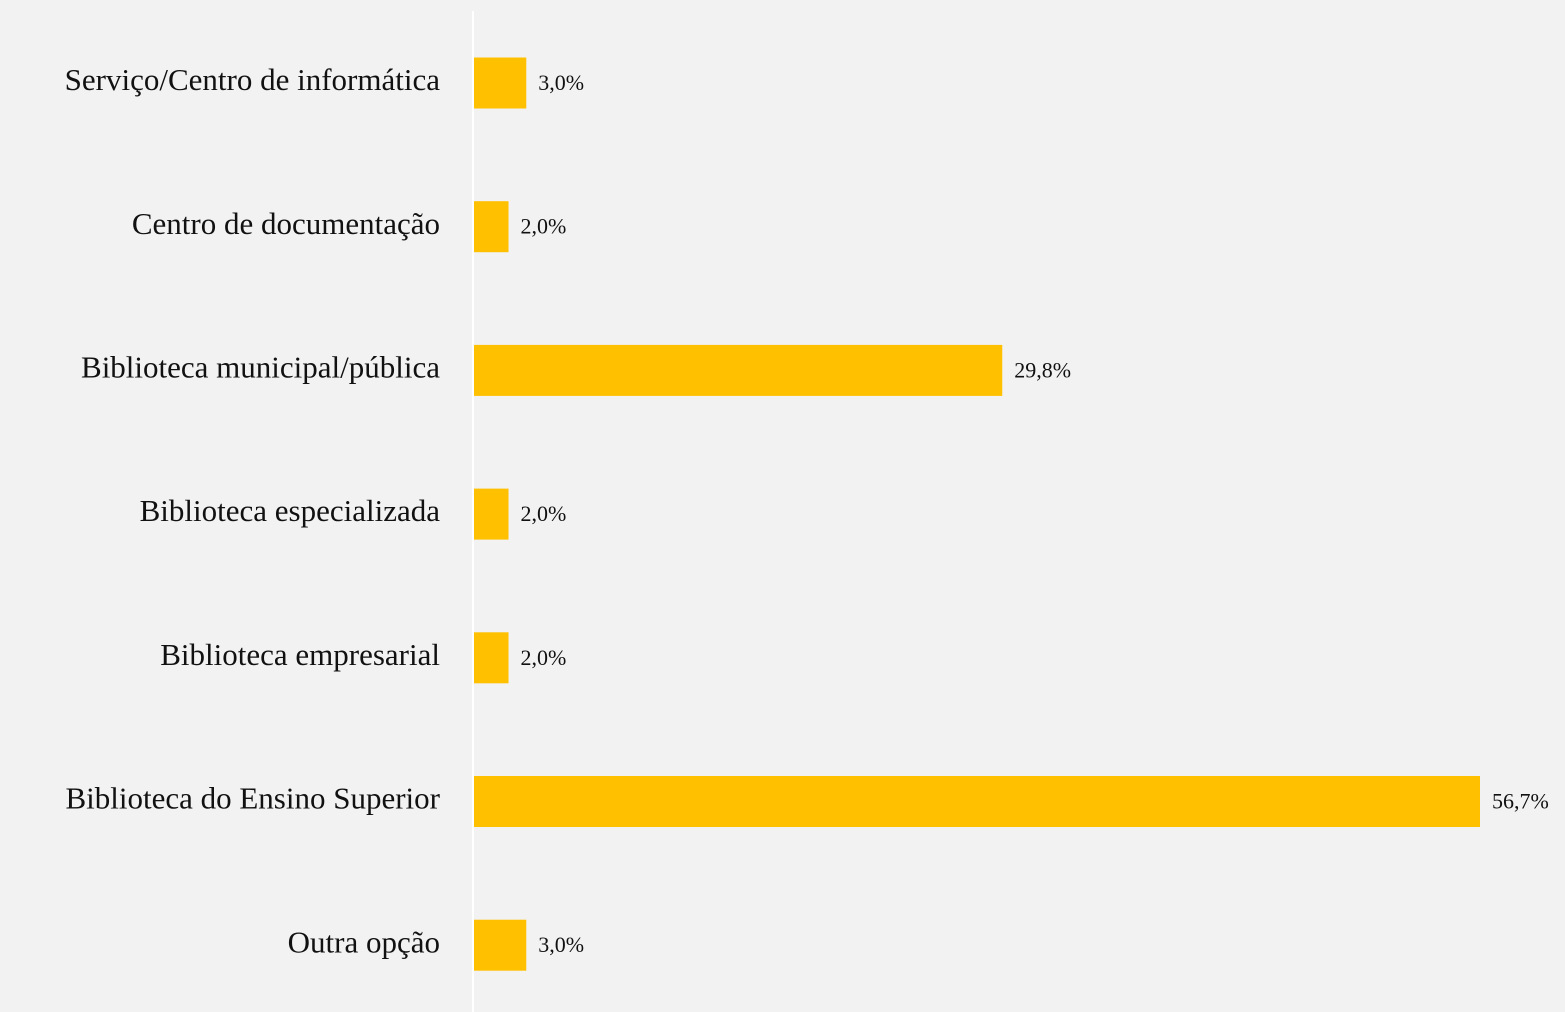 Image resolution: width=1565 pixels, height=1012 pixels. What do you see at coordinates (253, 79) in the screenshot?
I see `category-label: Serviço/Centro de informática` at bounding box center [253, 79].